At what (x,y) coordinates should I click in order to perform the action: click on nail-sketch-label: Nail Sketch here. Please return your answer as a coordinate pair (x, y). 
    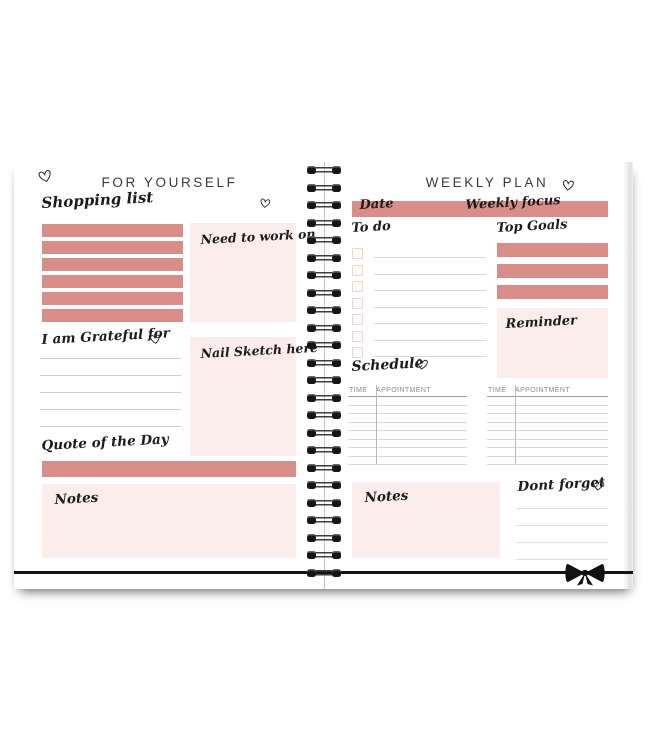
    Looking at the image, I should click on (259, 350).